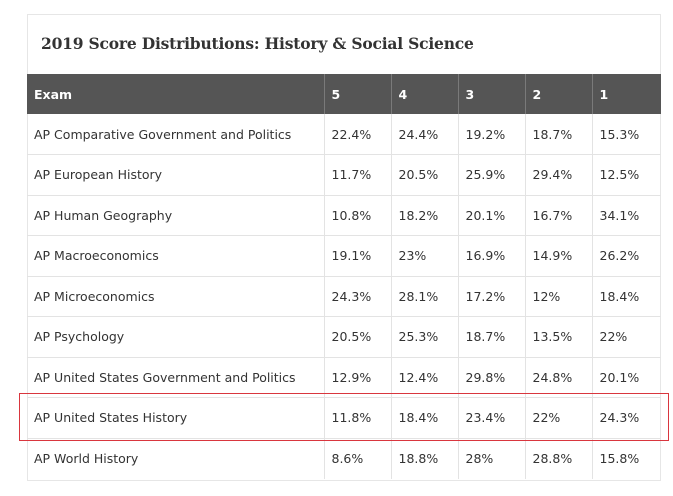 The image size is (673, 496). What do you see at coordinates (425, 175) in the screenshot?
I see `score-4-cell: 20.5%` at bounding box center [425, 175].